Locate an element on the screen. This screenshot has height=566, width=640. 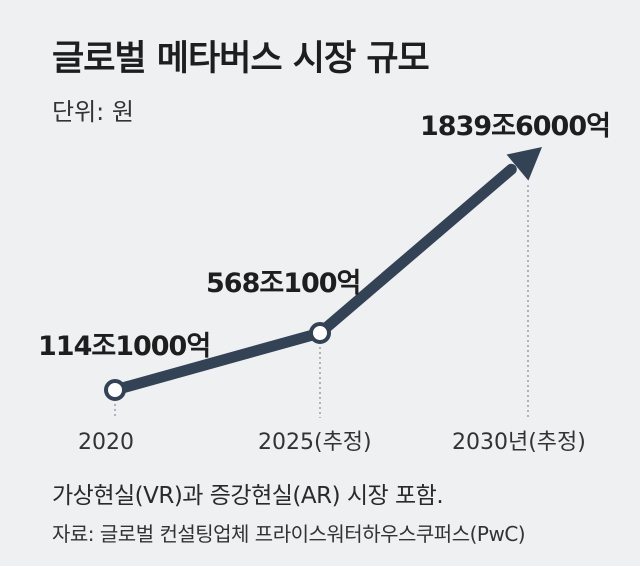
unit-label: 단위: 원 is located at coordinates (93, 112).